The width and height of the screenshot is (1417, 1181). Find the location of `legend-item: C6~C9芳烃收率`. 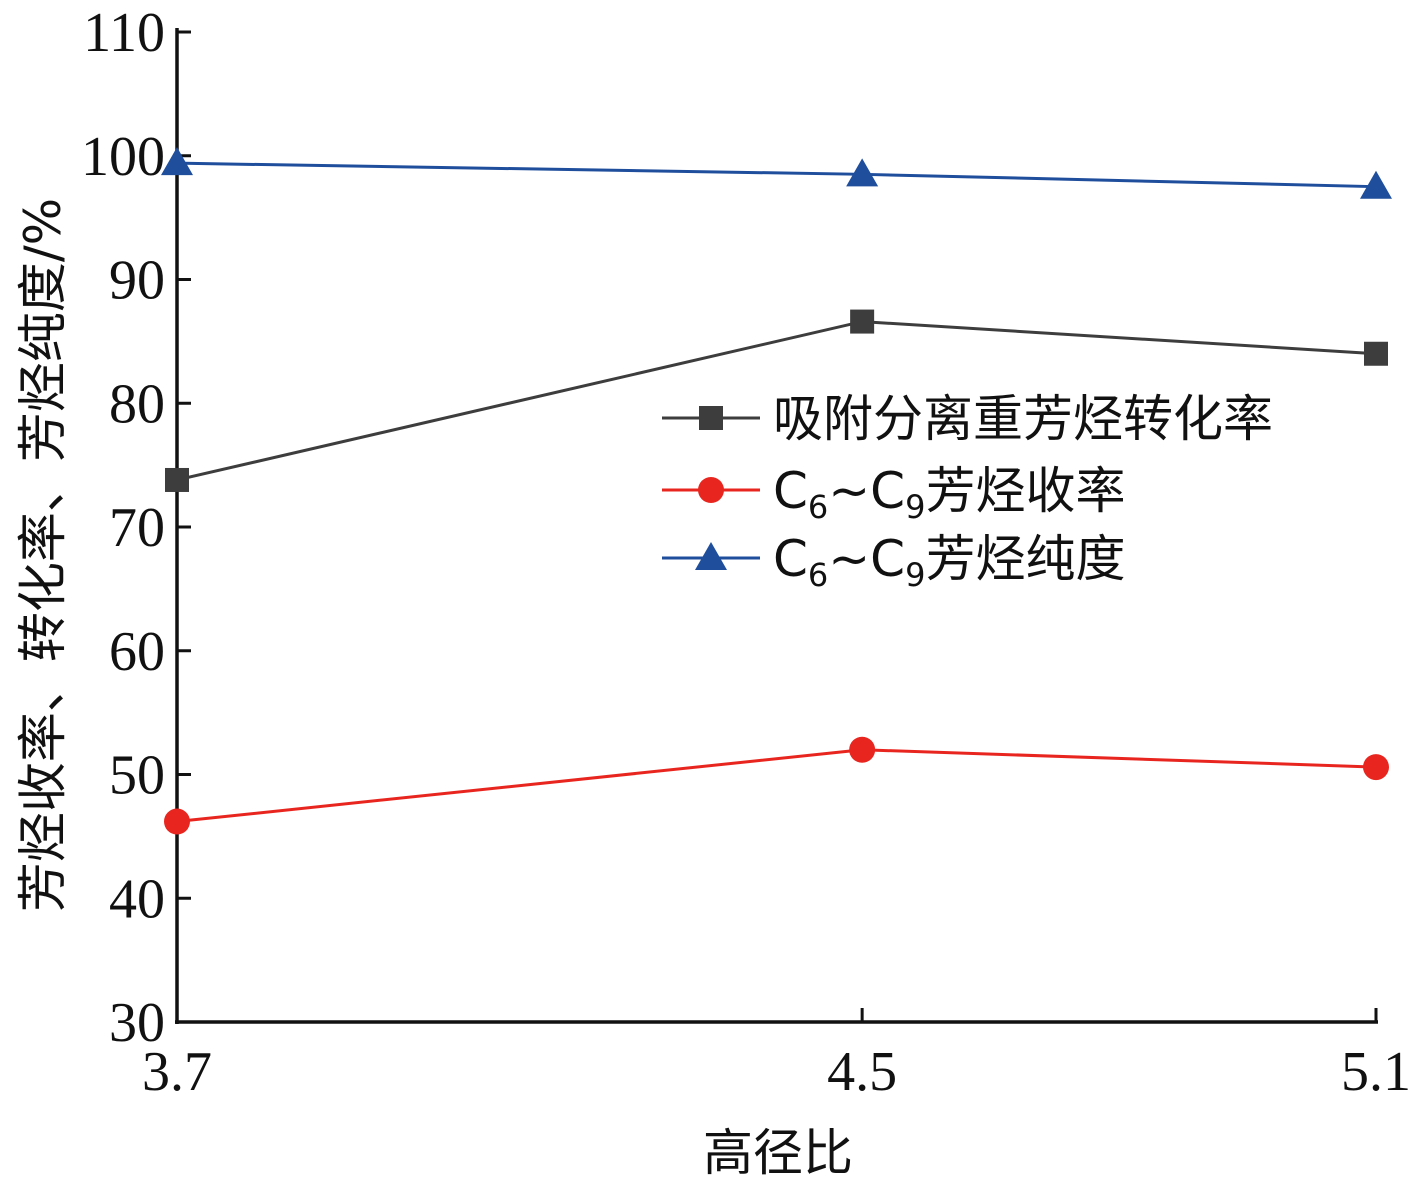

legend-item: C6~C9芳烃收率 is located at coordinates (893, 494).